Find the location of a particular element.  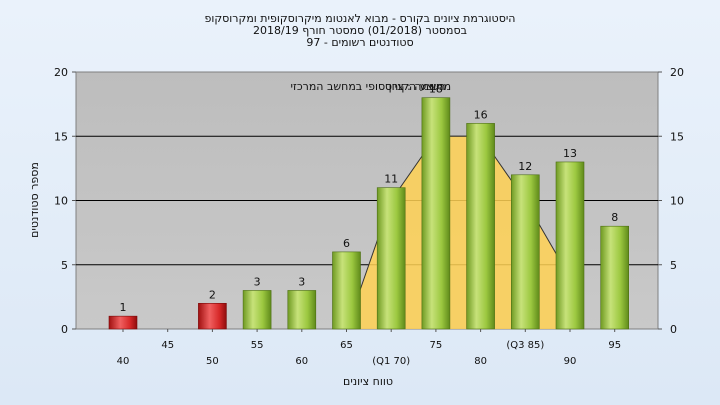

value-label-65: 6 is located at coordinates (346, 243).